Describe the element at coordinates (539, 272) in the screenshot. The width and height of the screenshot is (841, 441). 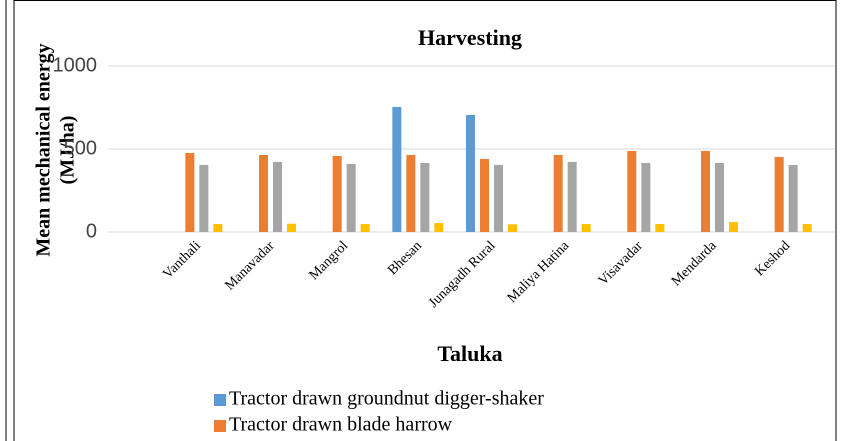
I see `x-tick-label: Maliya Hatina` at that location.